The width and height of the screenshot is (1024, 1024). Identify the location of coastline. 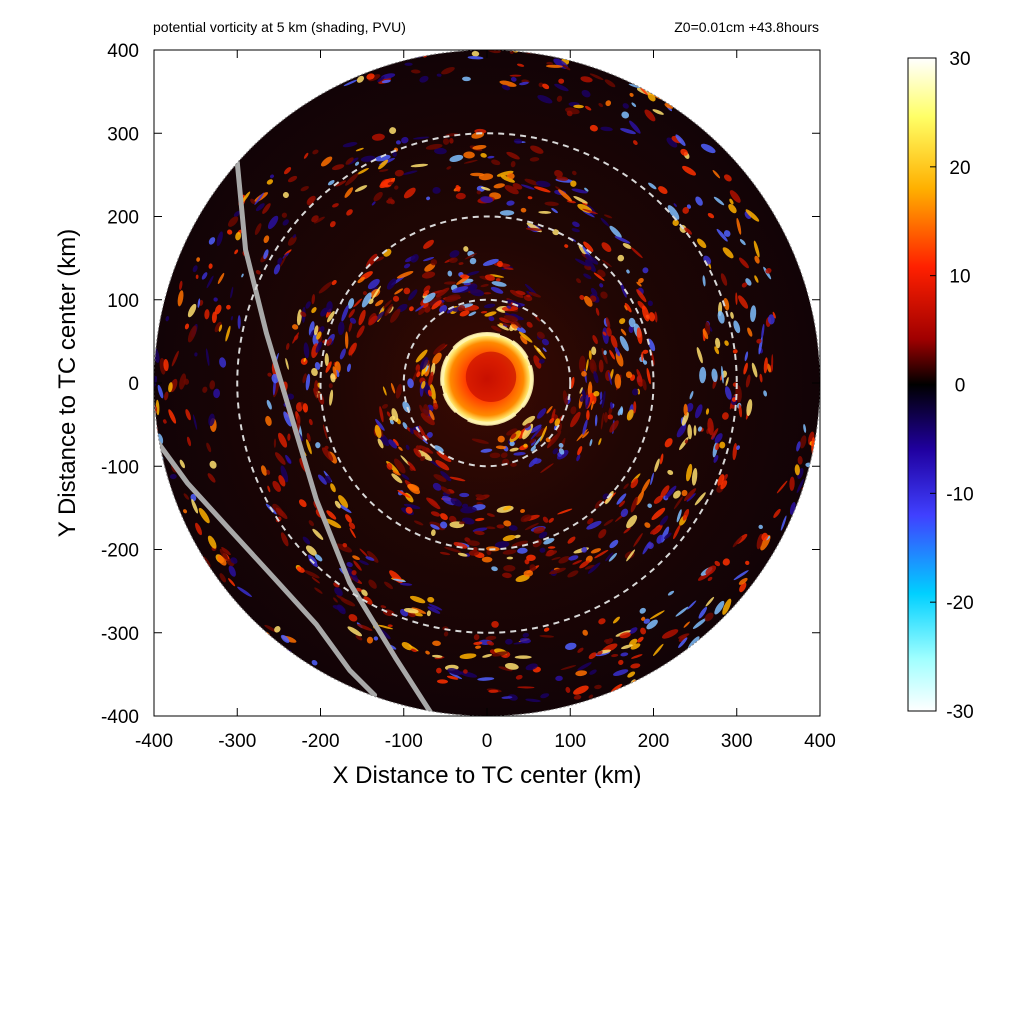
(266, 566).